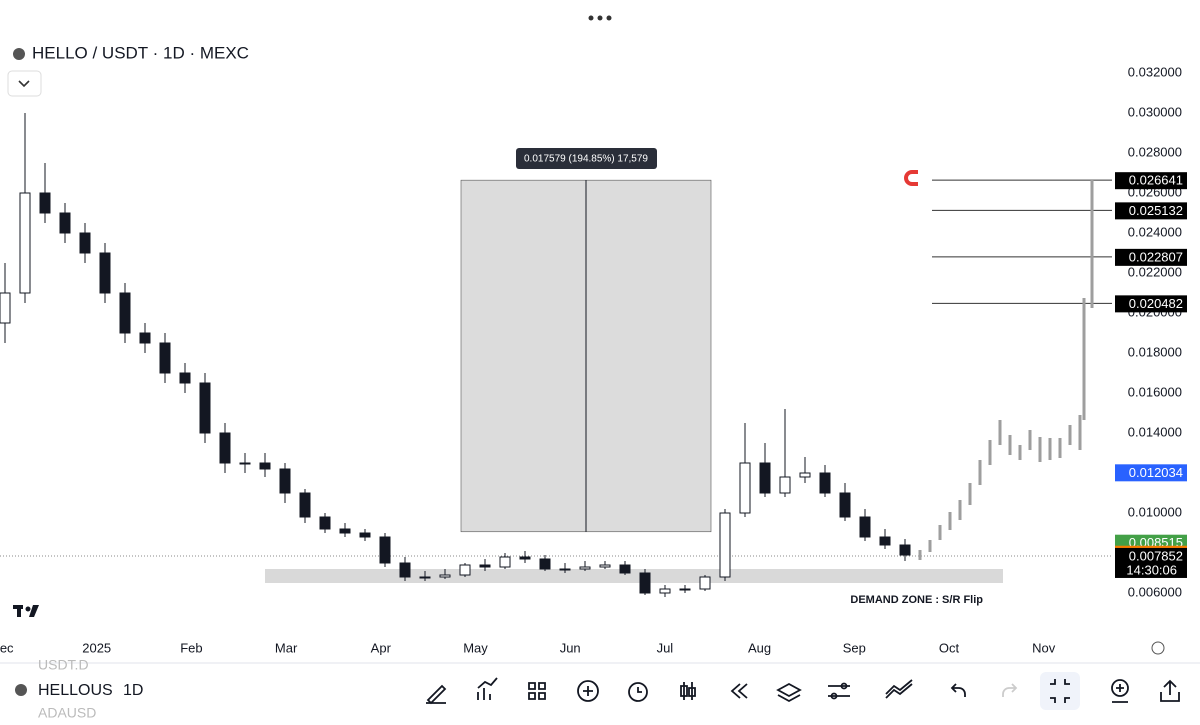  What do you see at coordinates (1156, 472) in the screenshot?
I see `price-tag-label: 0.012034` at bounding box center [1156, 472].